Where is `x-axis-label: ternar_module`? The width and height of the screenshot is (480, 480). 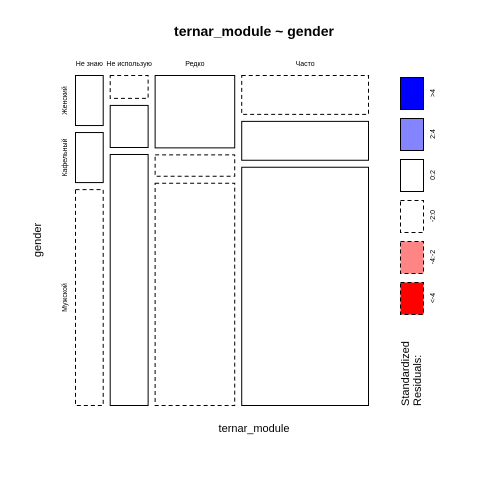
x-axis-label: ternar_module is located at coordinates (254, 429).